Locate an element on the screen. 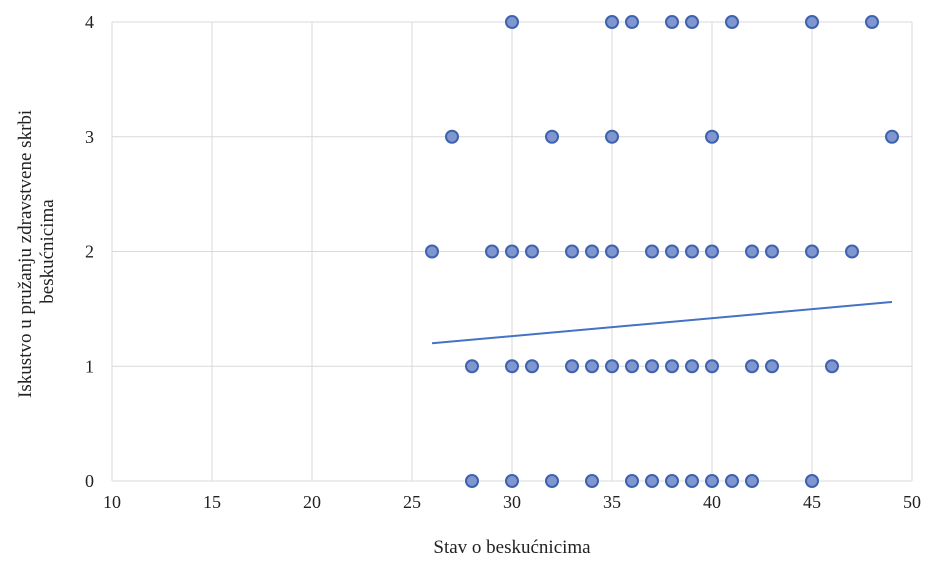  trendline is located at coordinates (662, 322).